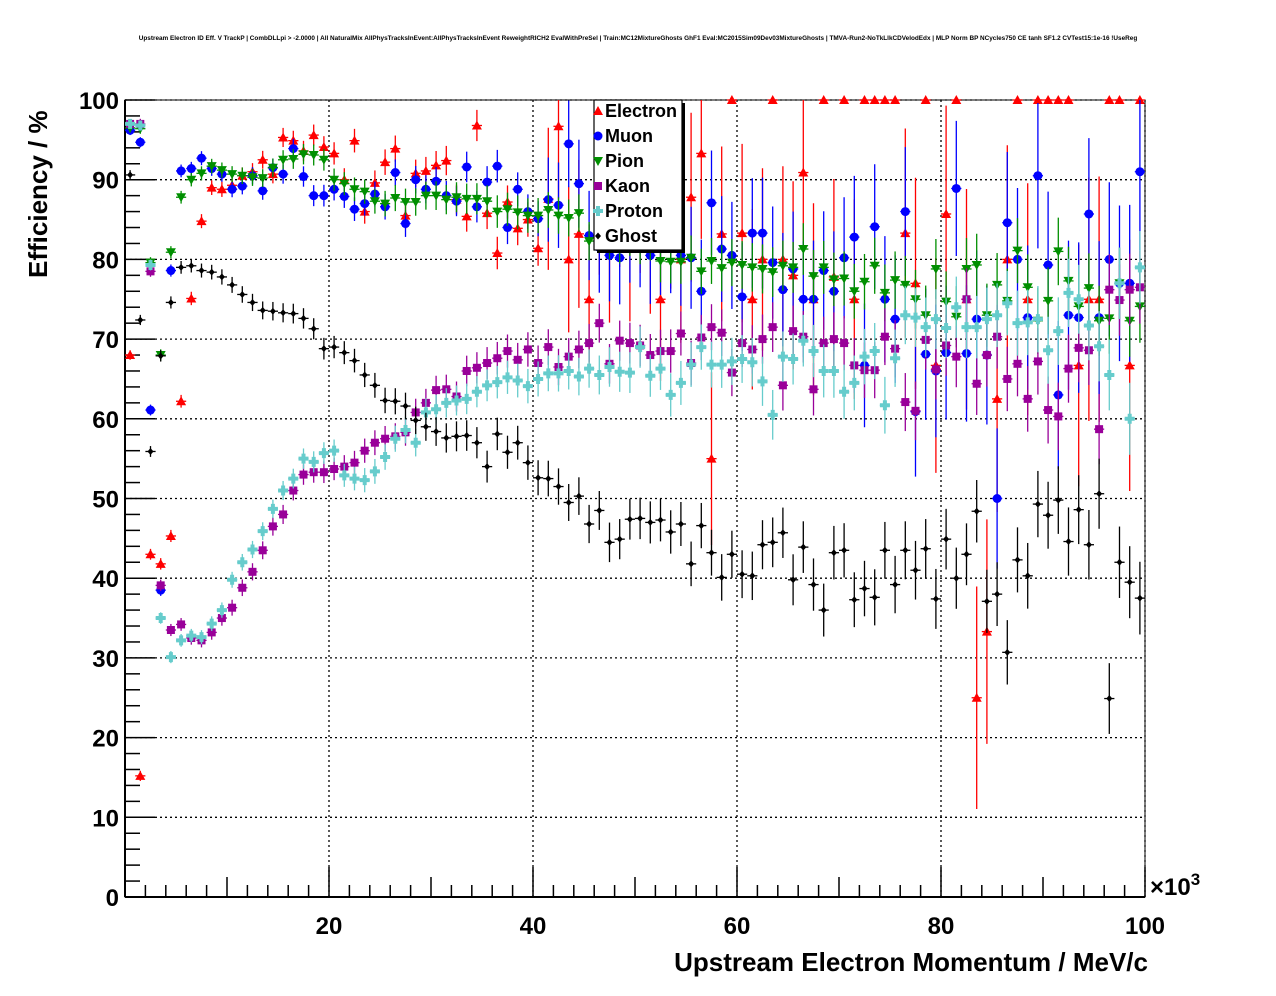 The image size is (1276, 996). Describe the element at coordinates (634, 211) in the screenshot. I see `legend-label: Proton` at that location.